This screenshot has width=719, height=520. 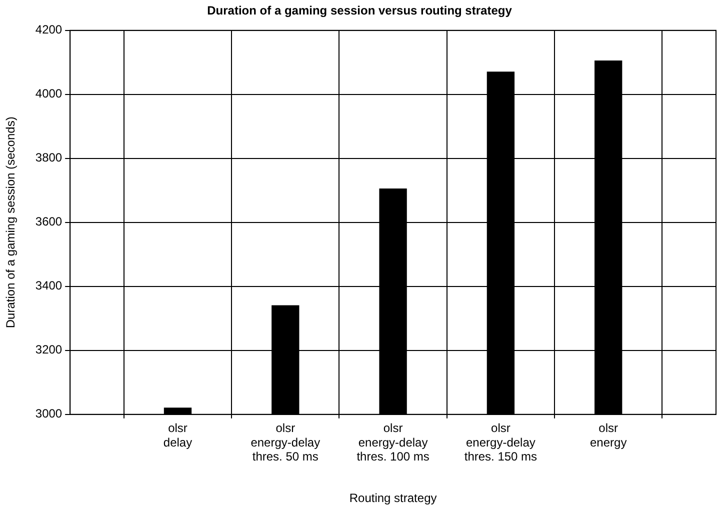 What do you see at coordinates (48, 349) in the screenshot?
I see `y-tick-label: 3200` at bounding box center [48, 349].